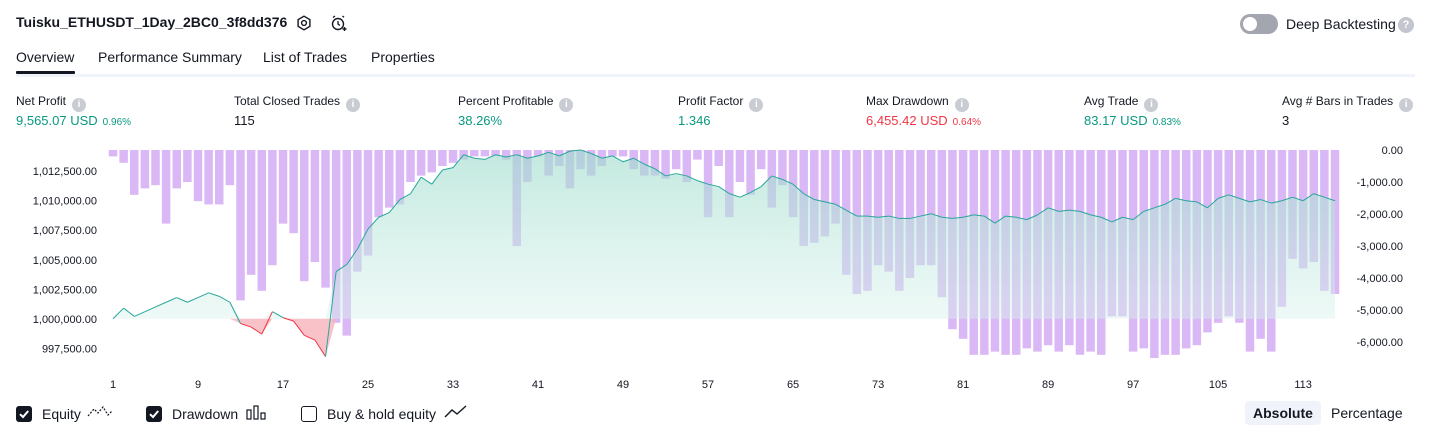  Describe the element at coordinates (69, 349) in the screenshot. I see `y-axis-left-tick: 997,500.00` at that location.